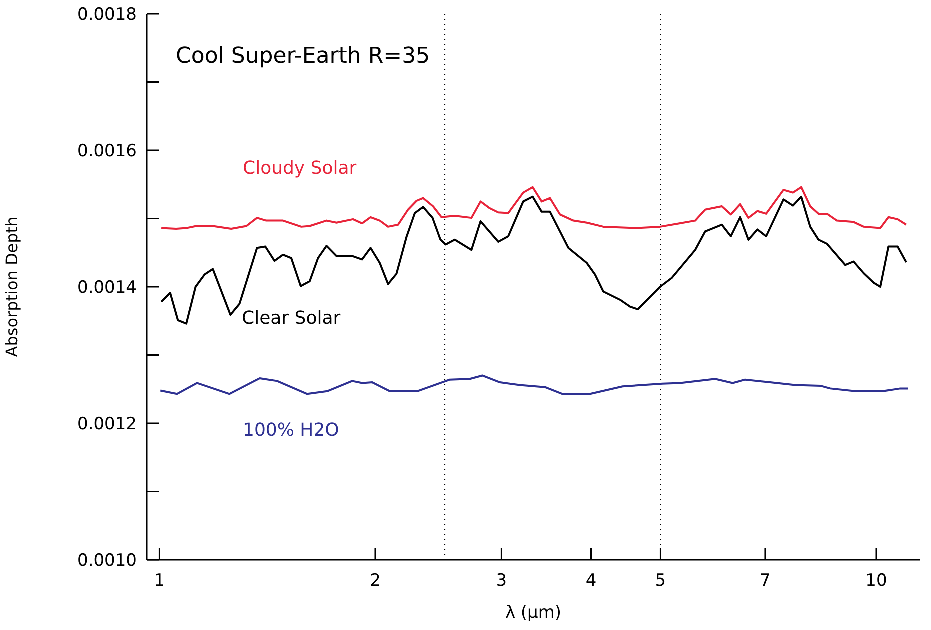 The height and width of the screenshot is (630, 931). I want to click on x-axis-title: λ (μm), so click(533, 613).